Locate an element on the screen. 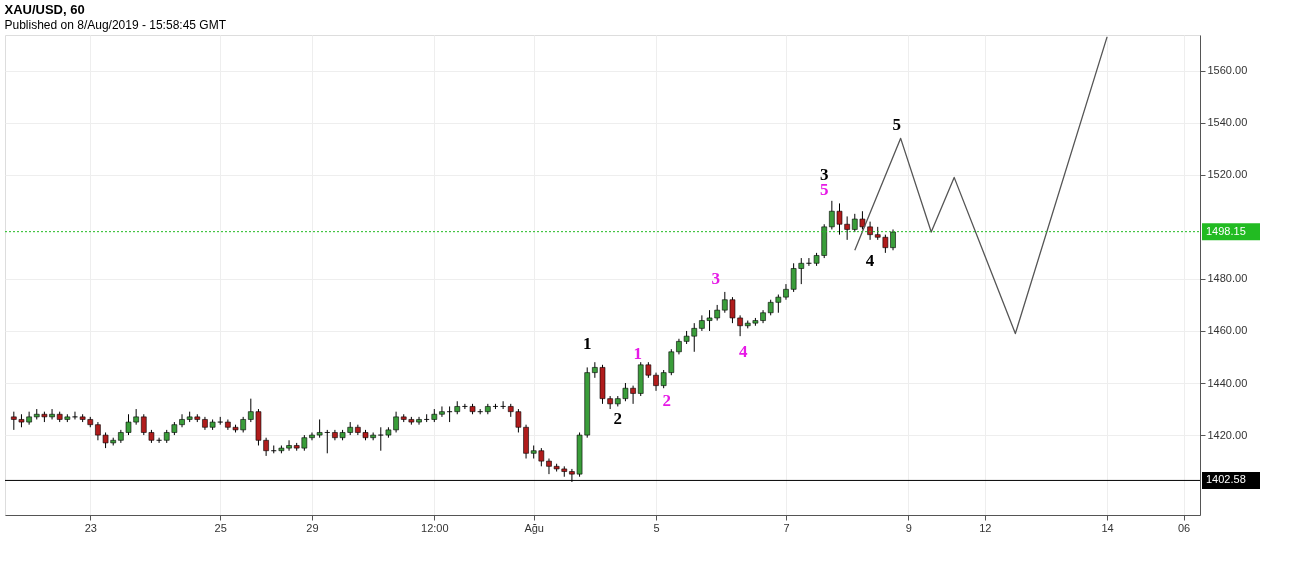  x-tick-label: 9 is located at coordinates (908, 527).